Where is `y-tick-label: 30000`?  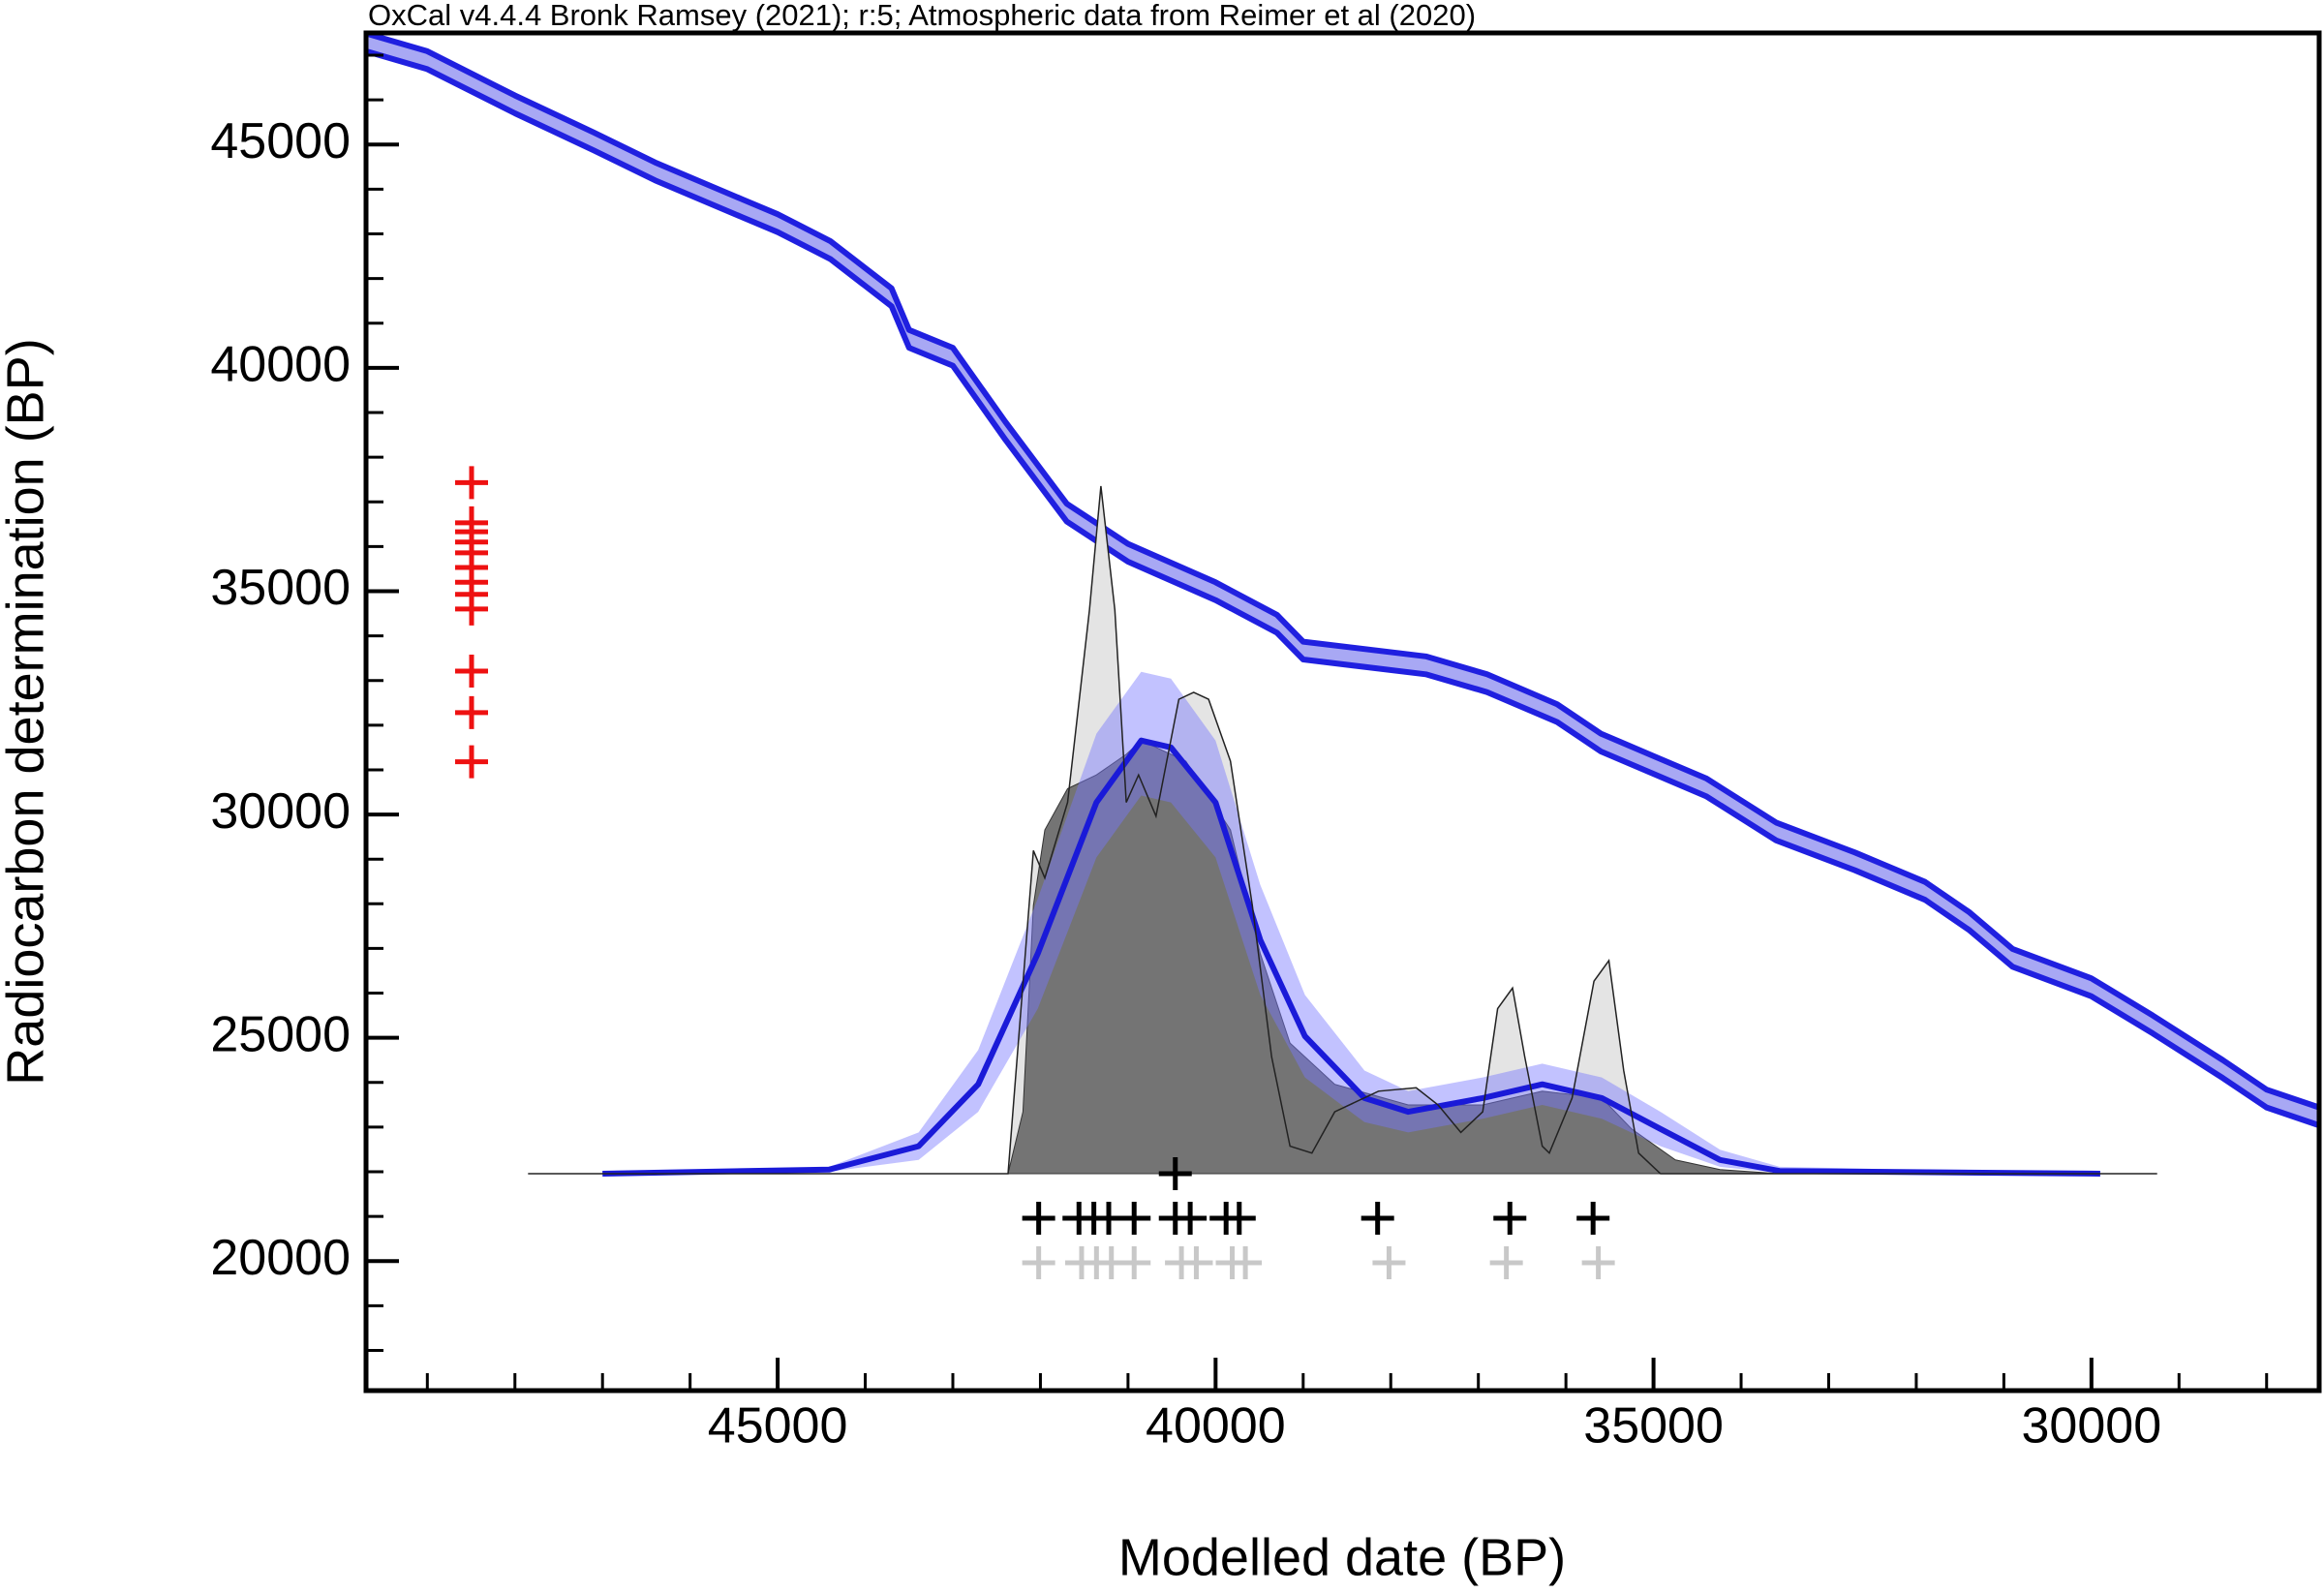 y-tick-label: 30000 is located at coordinates (281, 811).